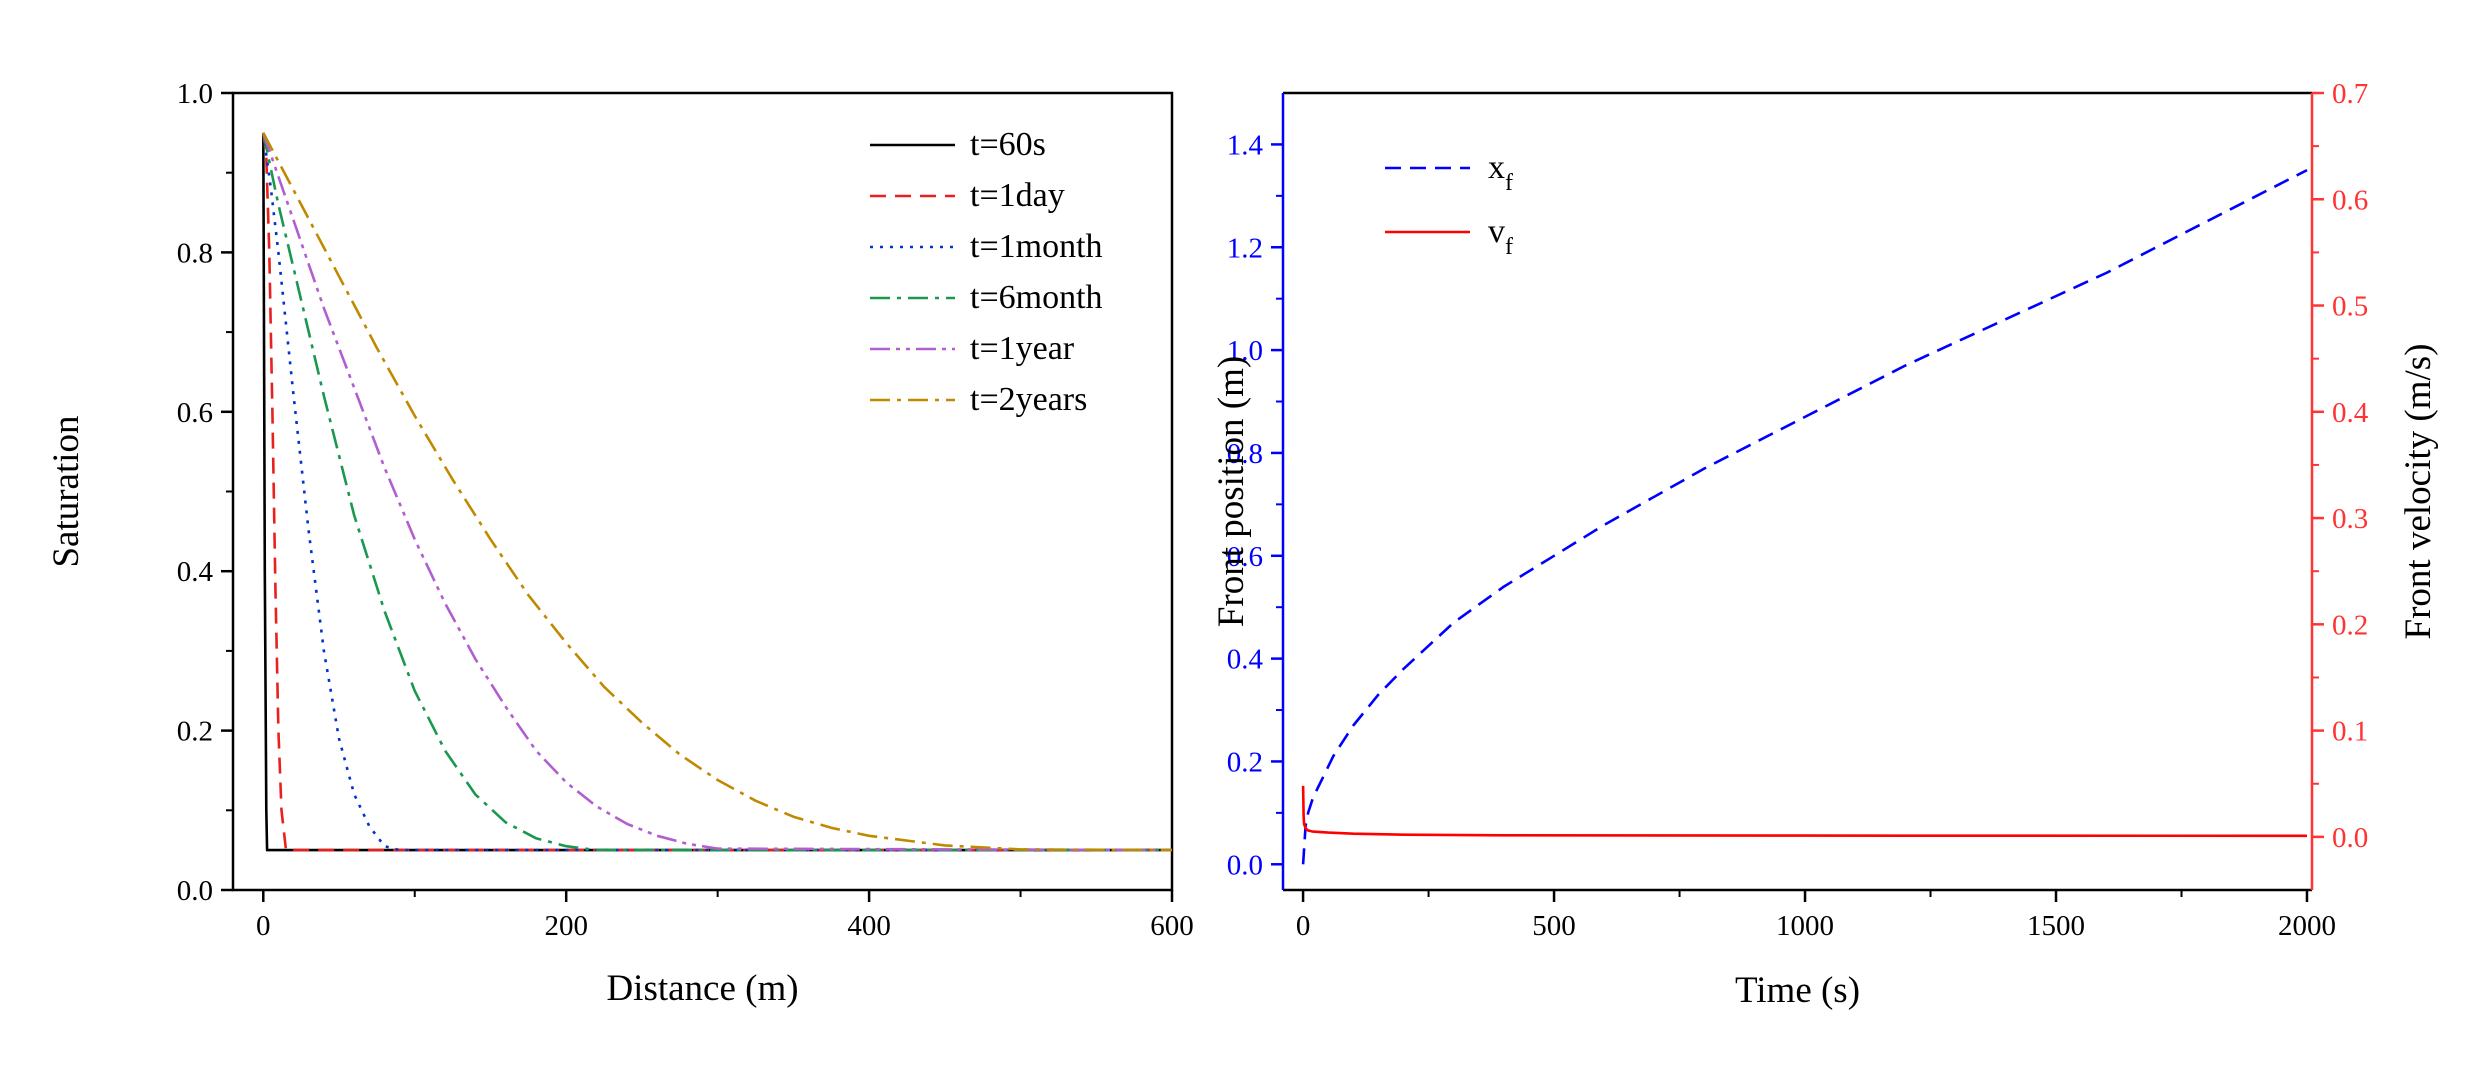  I want to click on legend-label: t=1year, so click(1022, 348).